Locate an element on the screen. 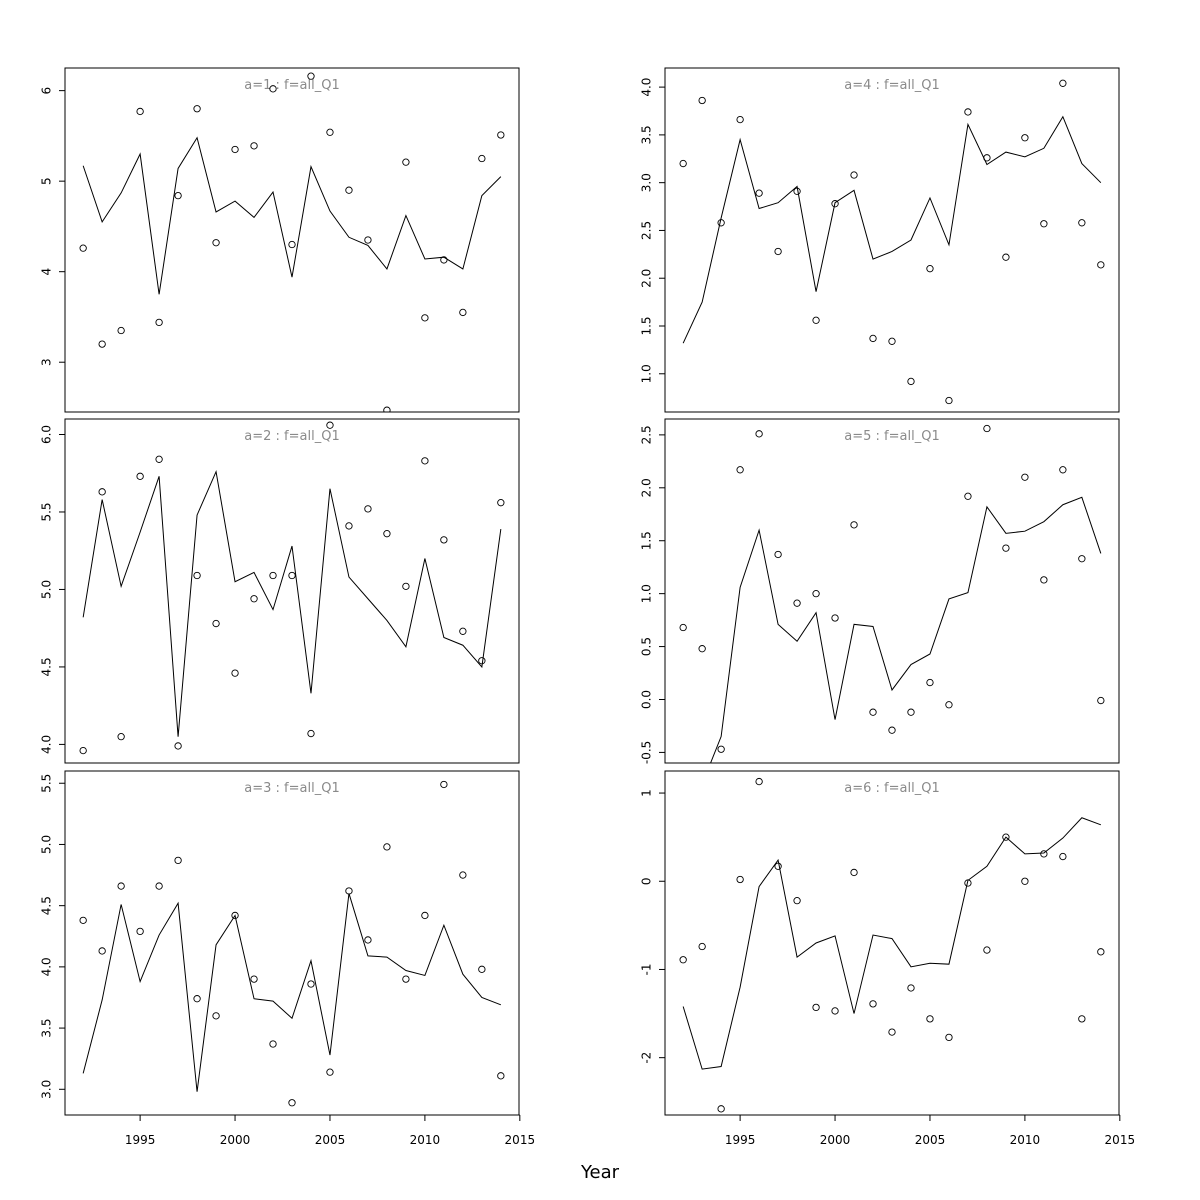 This screenshot has width=1200, height=1200. y-tick-label: 2.5 is located at coordinates (647, 230).